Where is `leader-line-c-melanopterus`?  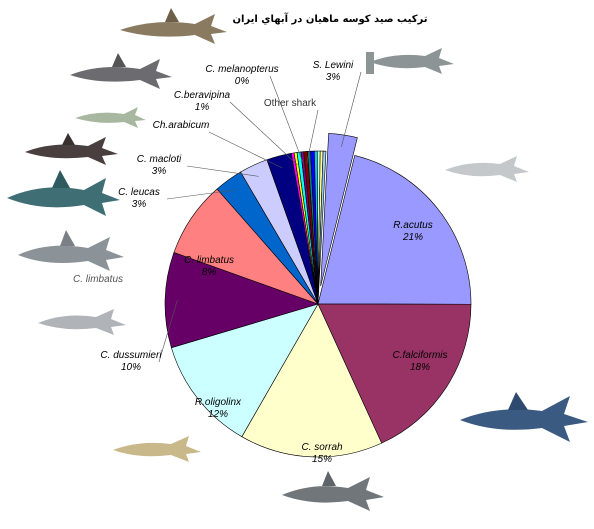 leader-line-c-melanopterus is located at coordinates (286, 120).